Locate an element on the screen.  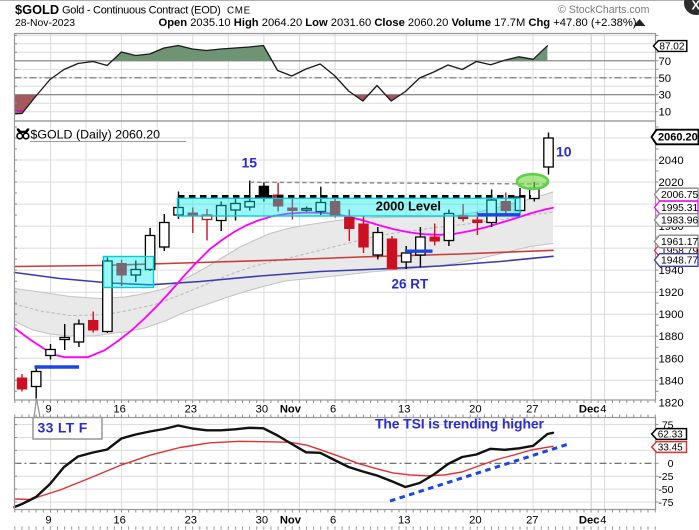
svg-text: 87.02 is located at coordinates (671, 47).